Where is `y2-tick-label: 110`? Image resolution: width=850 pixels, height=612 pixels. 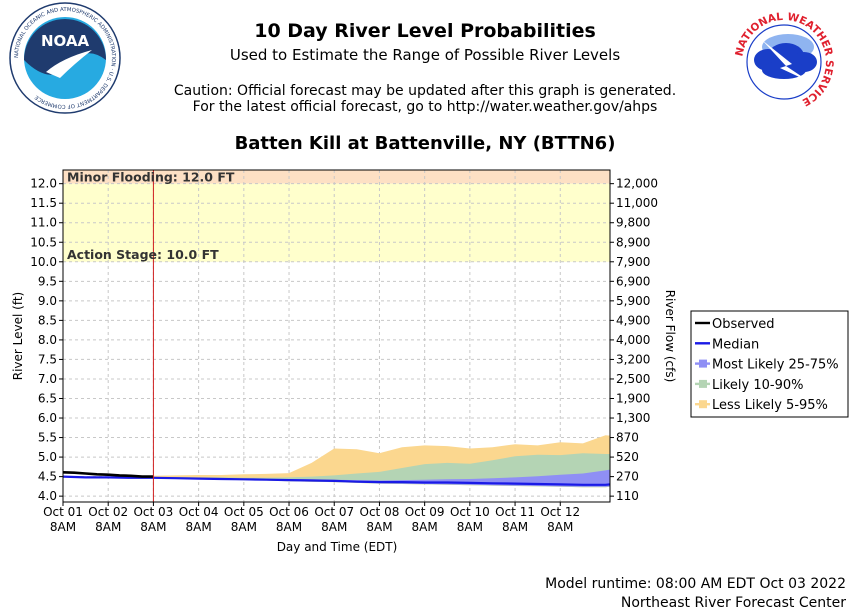 y2-tick-label: 110 is located at coordinates (627, 496).